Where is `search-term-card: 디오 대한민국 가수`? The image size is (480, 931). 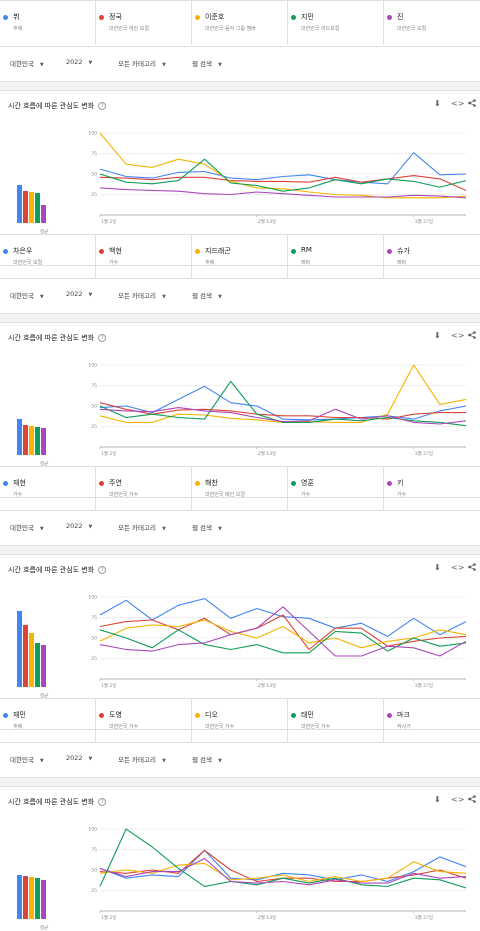 search-term-card: 디오 대한민국 가수 is located at coordinates (240, 721).